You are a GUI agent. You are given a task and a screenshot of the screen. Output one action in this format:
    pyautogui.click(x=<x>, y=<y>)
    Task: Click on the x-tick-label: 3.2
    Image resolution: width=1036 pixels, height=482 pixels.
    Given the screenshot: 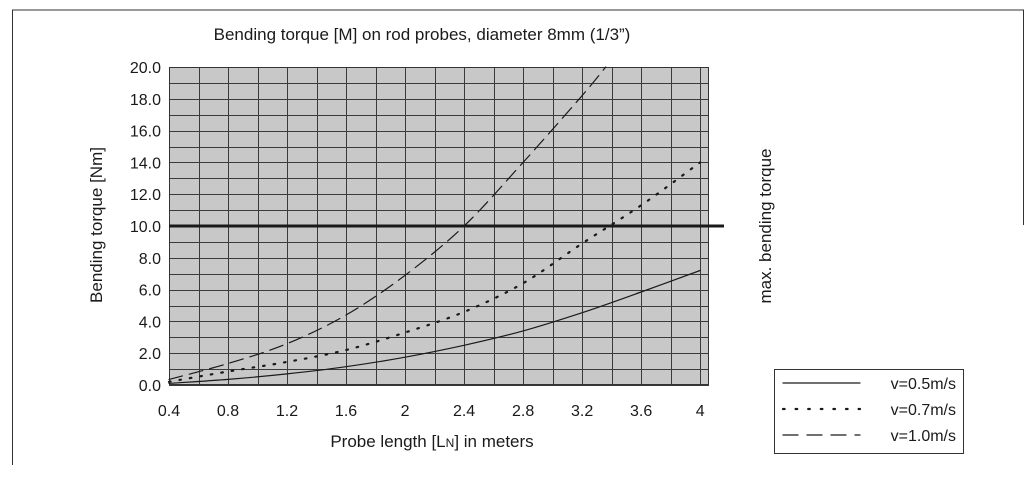 What is the action you would take?
    pyautogui.click(x=582, y=411)
    